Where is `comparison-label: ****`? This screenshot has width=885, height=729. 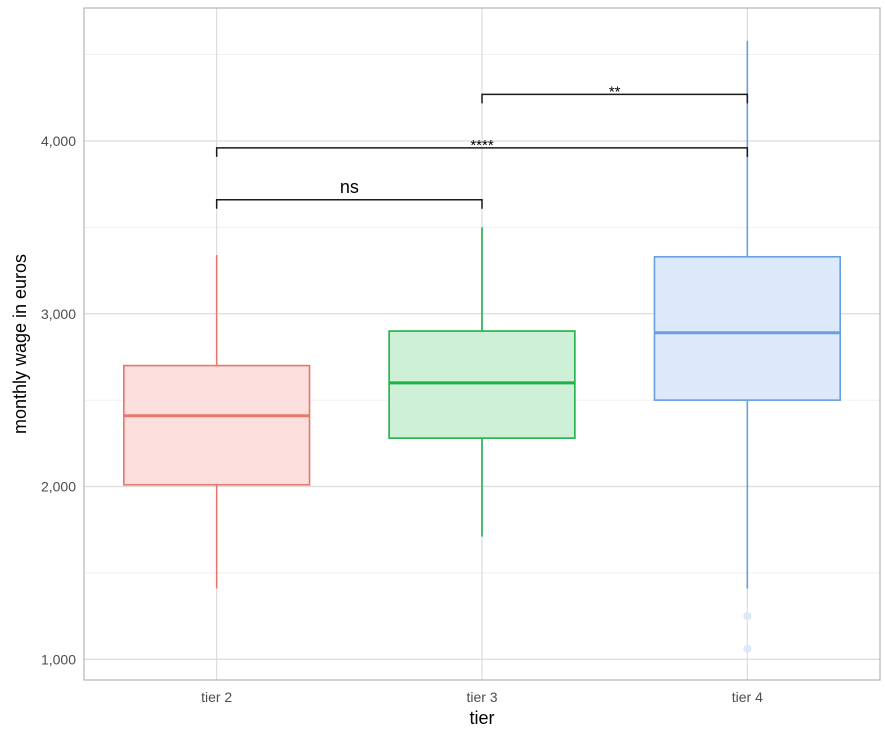 comparison-label: **** is located at coordinates (482, 145).